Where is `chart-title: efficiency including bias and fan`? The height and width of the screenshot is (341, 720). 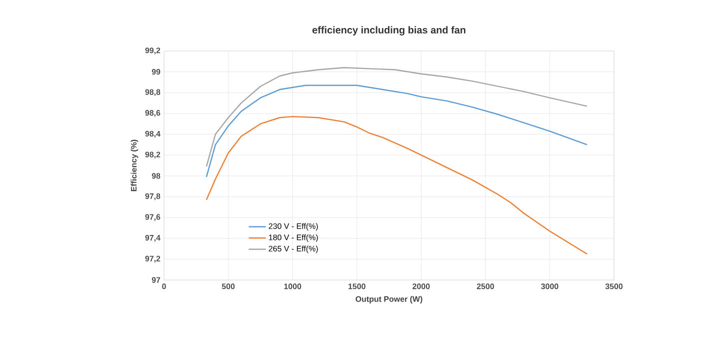 chart-title: efficiency including bias and fan is located at coordinates (389, 31).